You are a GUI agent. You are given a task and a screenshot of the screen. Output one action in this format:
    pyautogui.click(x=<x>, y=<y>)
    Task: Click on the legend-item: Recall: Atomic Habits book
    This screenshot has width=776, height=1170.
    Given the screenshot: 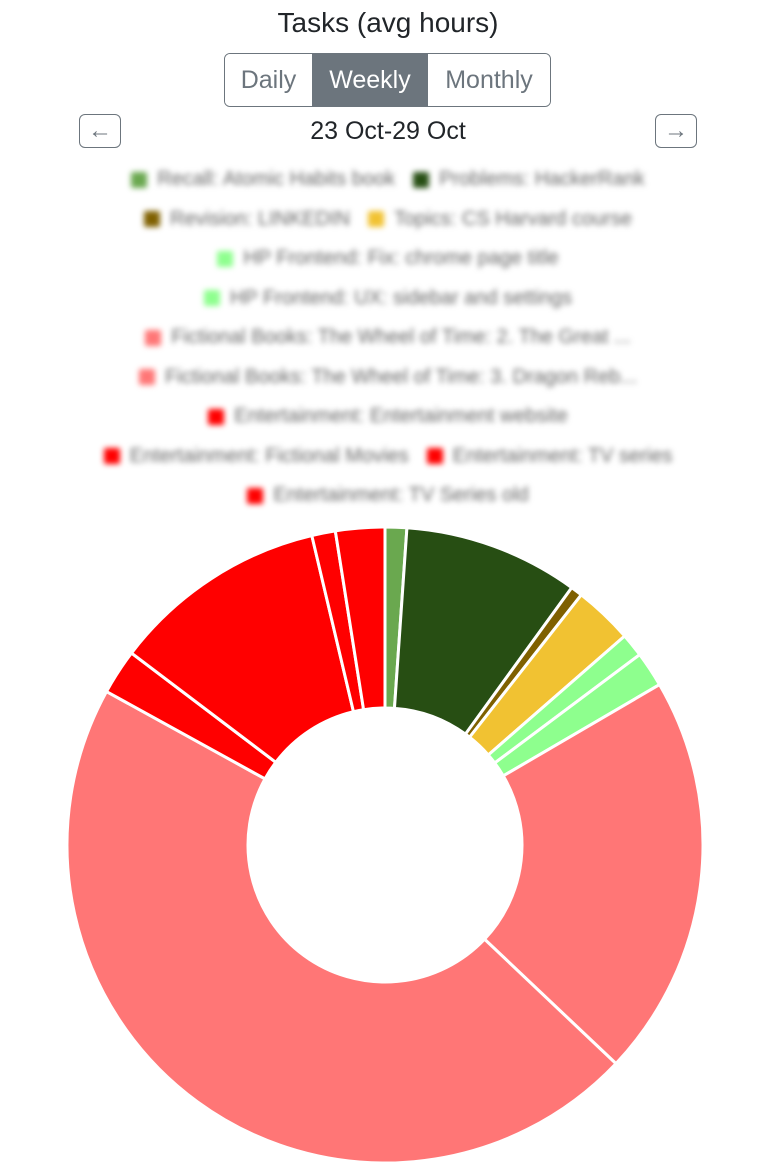 What is the action you would take?
    pyautogui.click(x=263, y=179)
    